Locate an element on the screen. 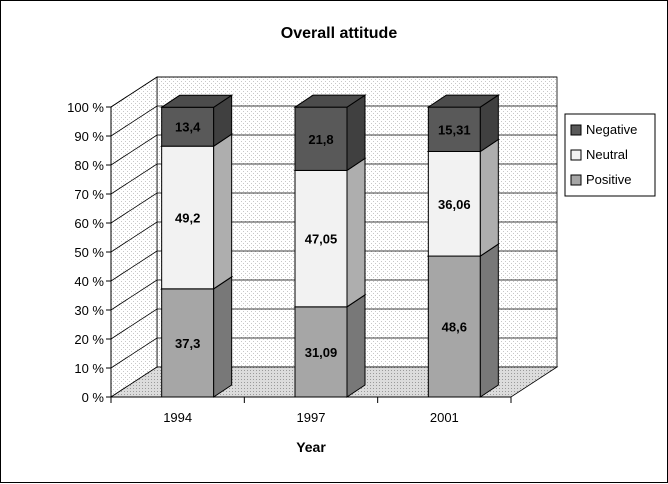 The height and width of the screenshot is (484, 668). legend-item: Positive is located at coordinates (601, 179).